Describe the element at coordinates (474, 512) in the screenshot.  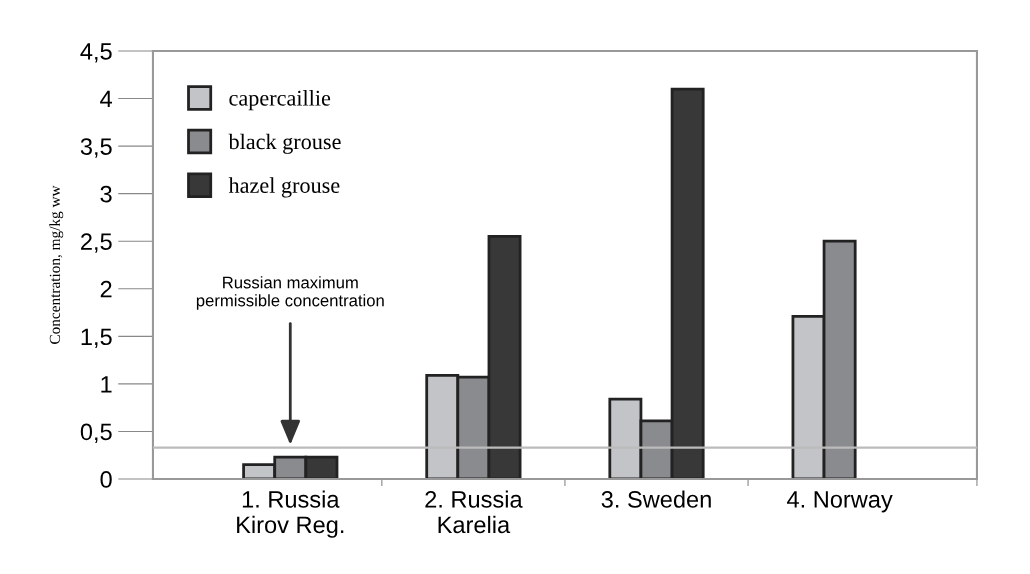
I see `x-tick-label: 2. Russia Karelia` at that location.